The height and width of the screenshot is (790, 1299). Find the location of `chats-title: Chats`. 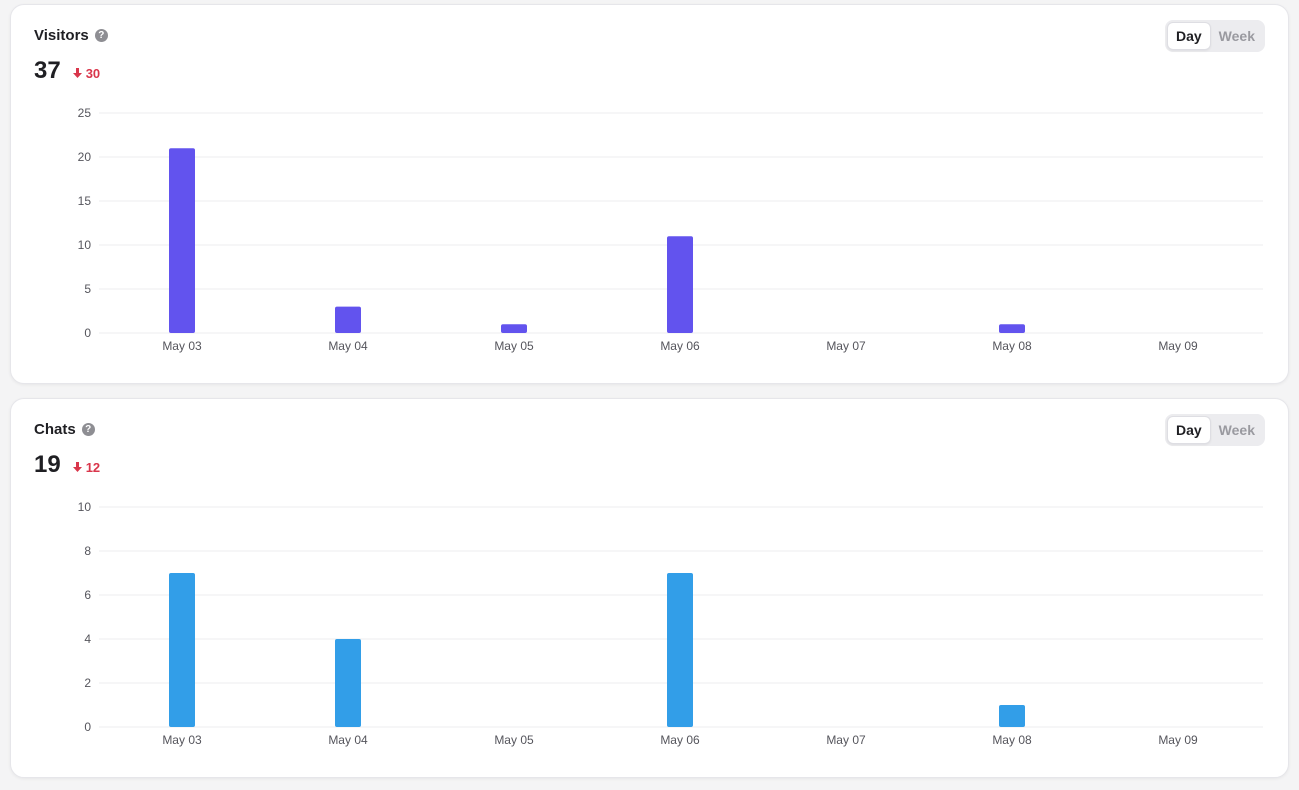

chats-title: Chats is located at coordinates (55, 429).